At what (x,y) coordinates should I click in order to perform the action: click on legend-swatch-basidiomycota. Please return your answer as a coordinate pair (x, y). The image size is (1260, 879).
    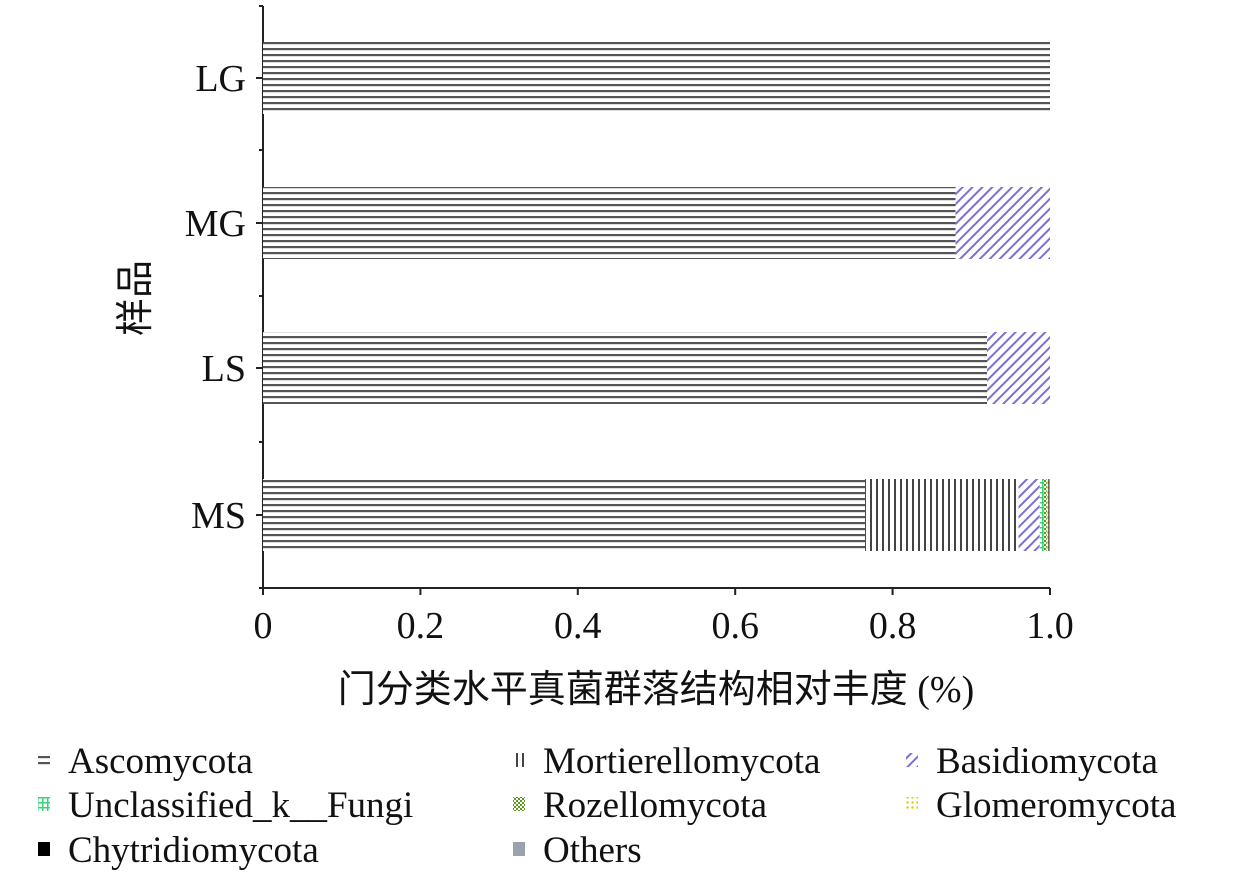
    Looking at the image, I should click on (912, 760).